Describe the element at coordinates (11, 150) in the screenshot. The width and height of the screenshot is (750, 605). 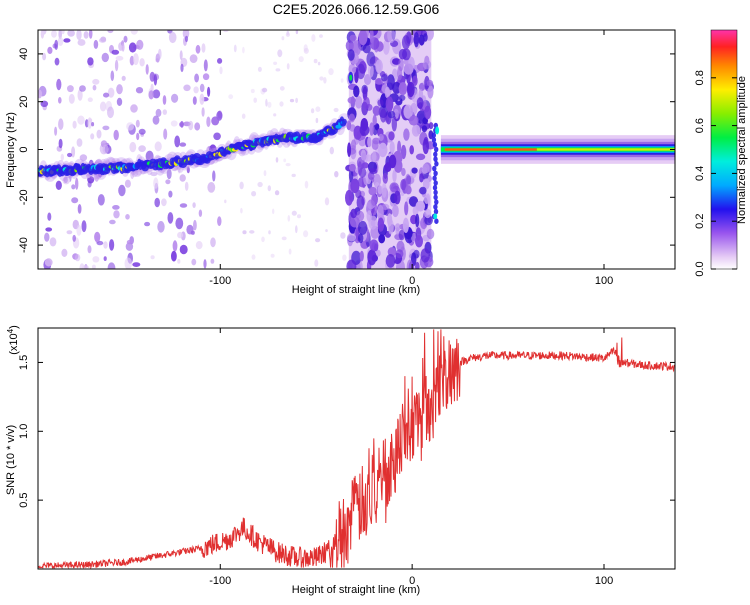
I see `spectrogram-y-axis-label: Frequency (Hz)` at that location.